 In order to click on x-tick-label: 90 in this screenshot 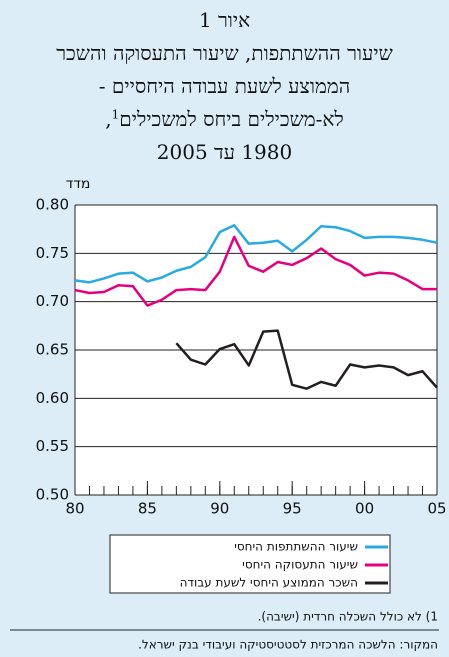, I will do `click(219, 509)`.